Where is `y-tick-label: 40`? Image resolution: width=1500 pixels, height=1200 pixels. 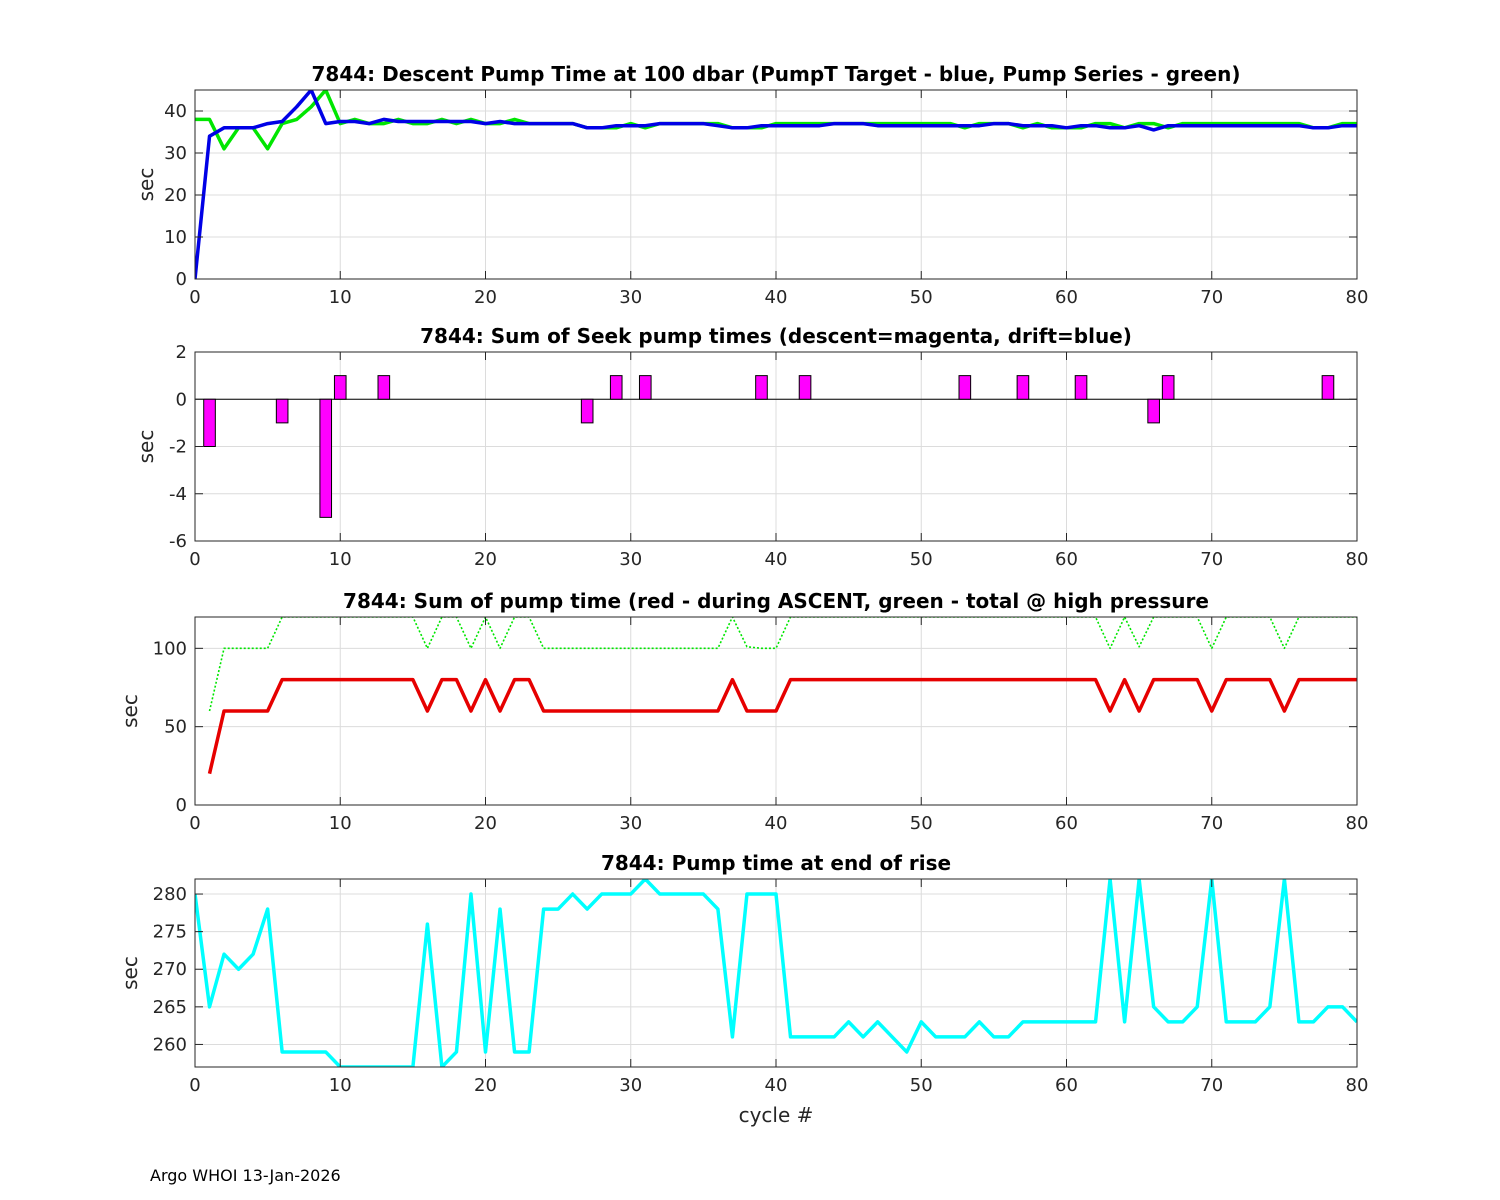
y-tick-label: 40 is located at coordinates (175, 111).